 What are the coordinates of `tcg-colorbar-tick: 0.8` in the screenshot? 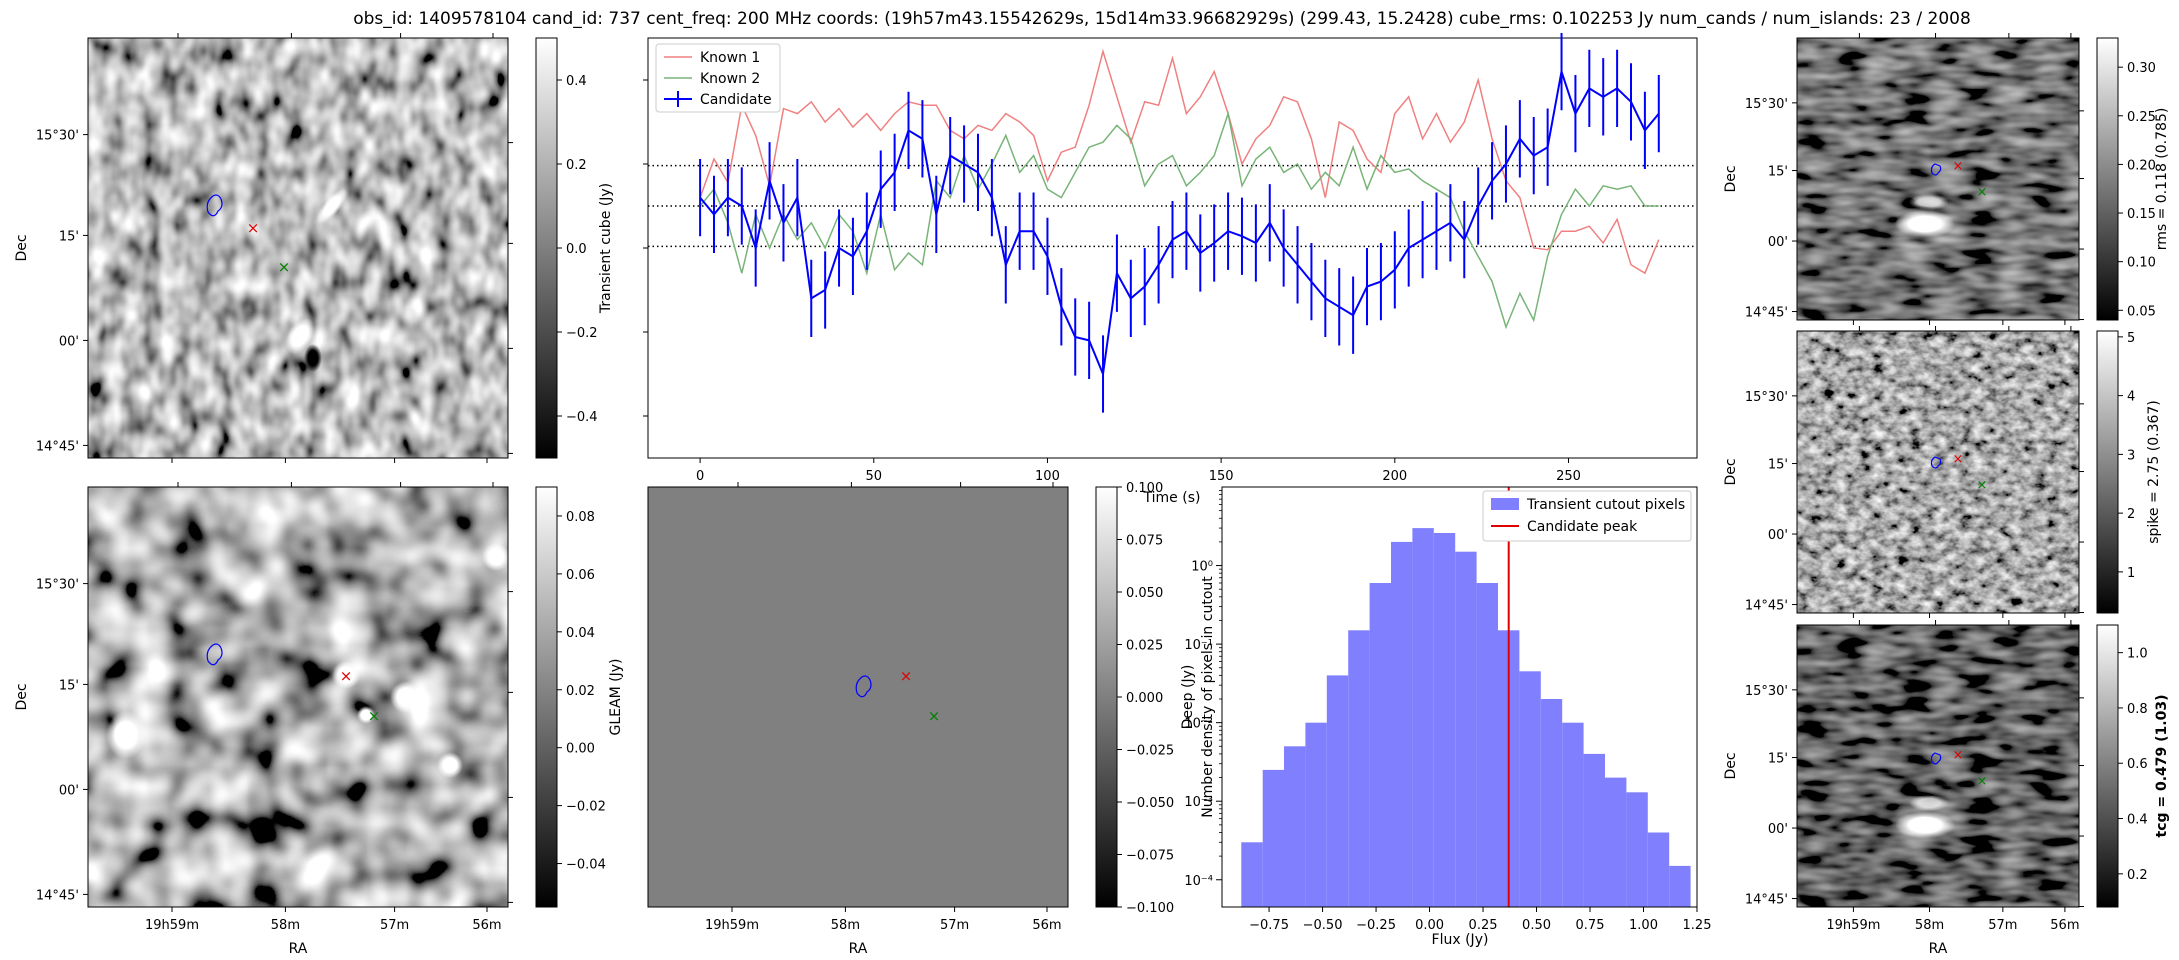 It's located at (2137, 709).